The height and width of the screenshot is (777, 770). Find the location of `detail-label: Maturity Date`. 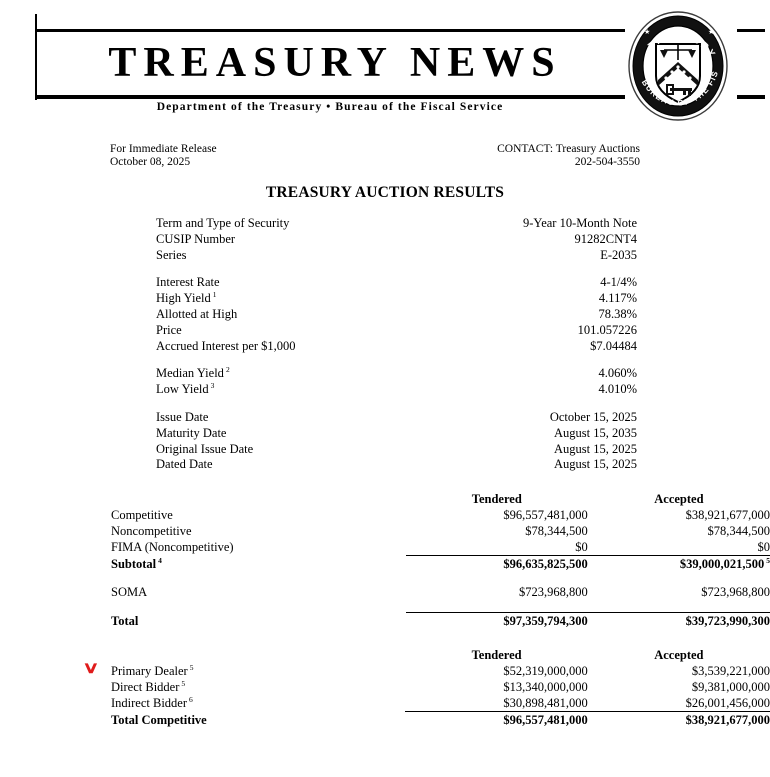

detail-label: Maturity Date is located at coordinates (191, 432).